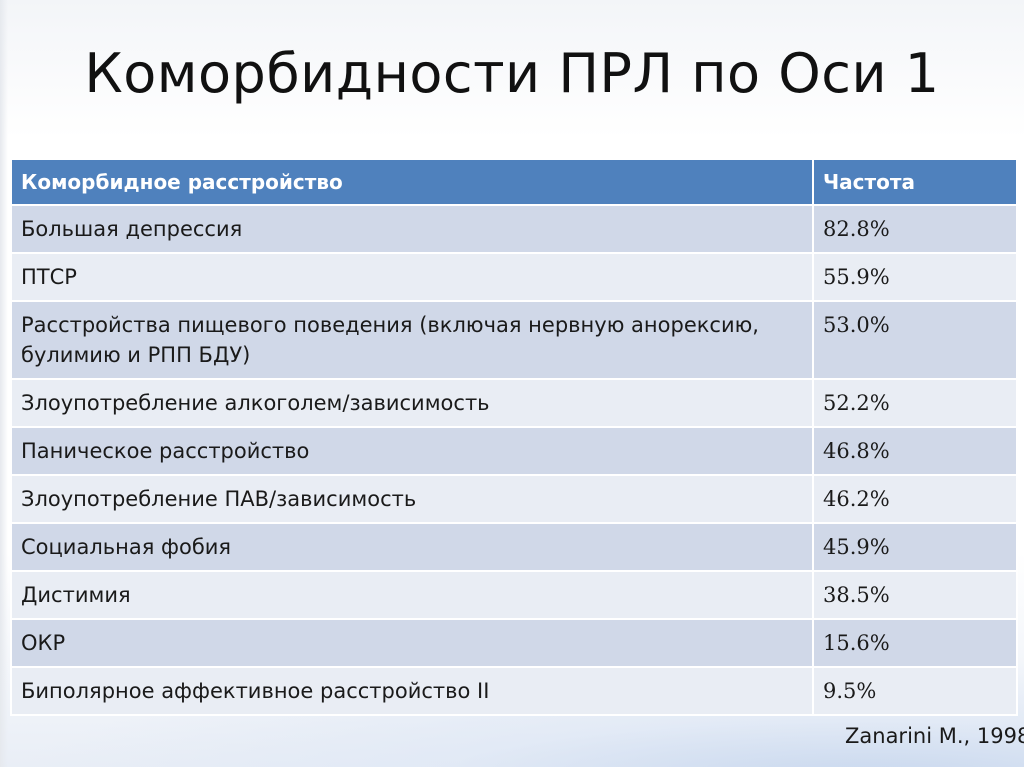 The width and height of the screenshot is (1024, 767). Describe the element at coordinates (412, 403) in the screenshot. I see `disorder-cell: Злоупотребление алкоголем/зависимость` at that location.